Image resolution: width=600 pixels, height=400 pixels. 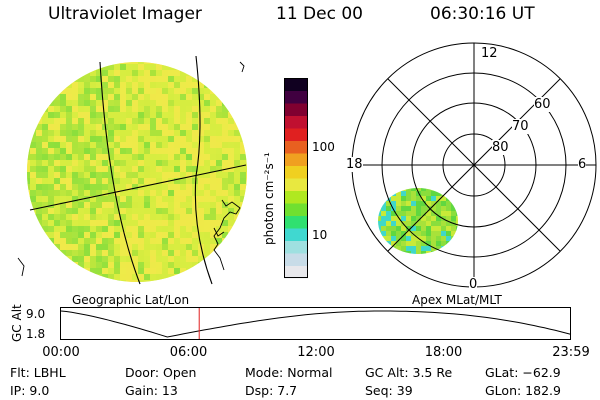 I want to click on observation-date: 11 Dec 00, so click(x=319, y=14).